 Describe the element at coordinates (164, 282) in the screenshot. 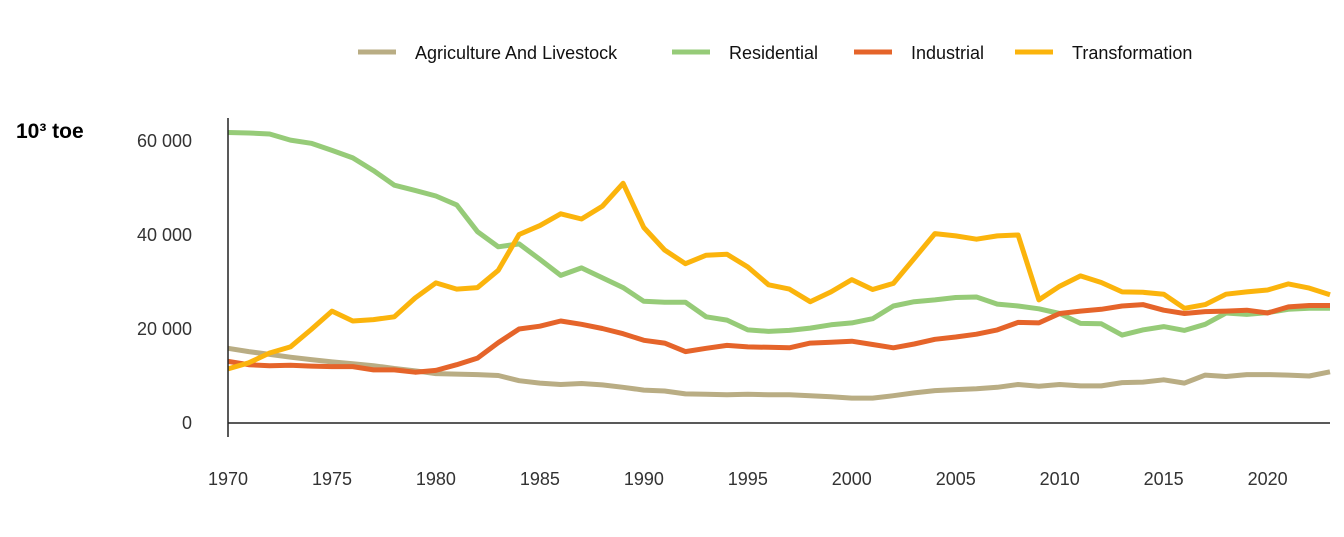

I see `y-axis-ticks: 0 20 000 40 000 60 000` at that location.